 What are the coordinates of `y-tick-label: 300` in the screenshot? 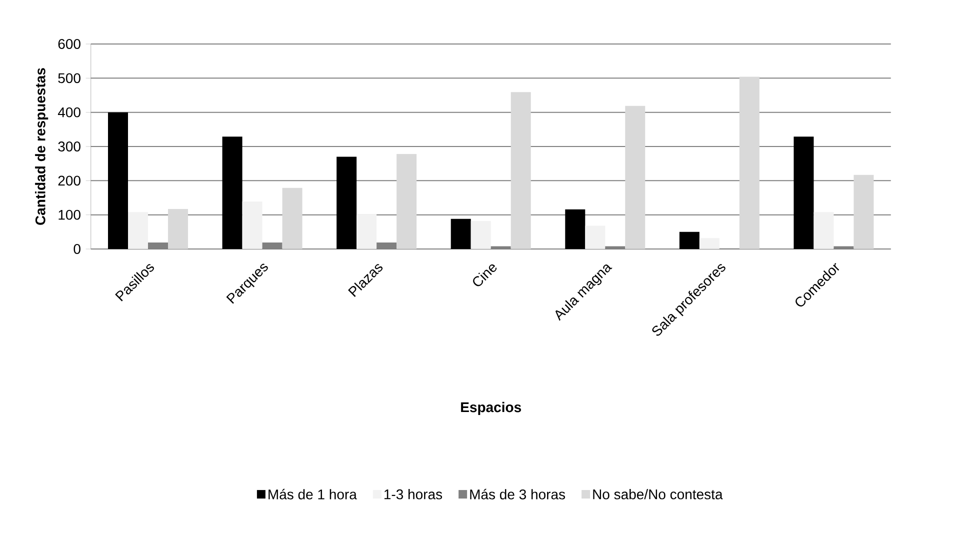 It's located at (69, 147).